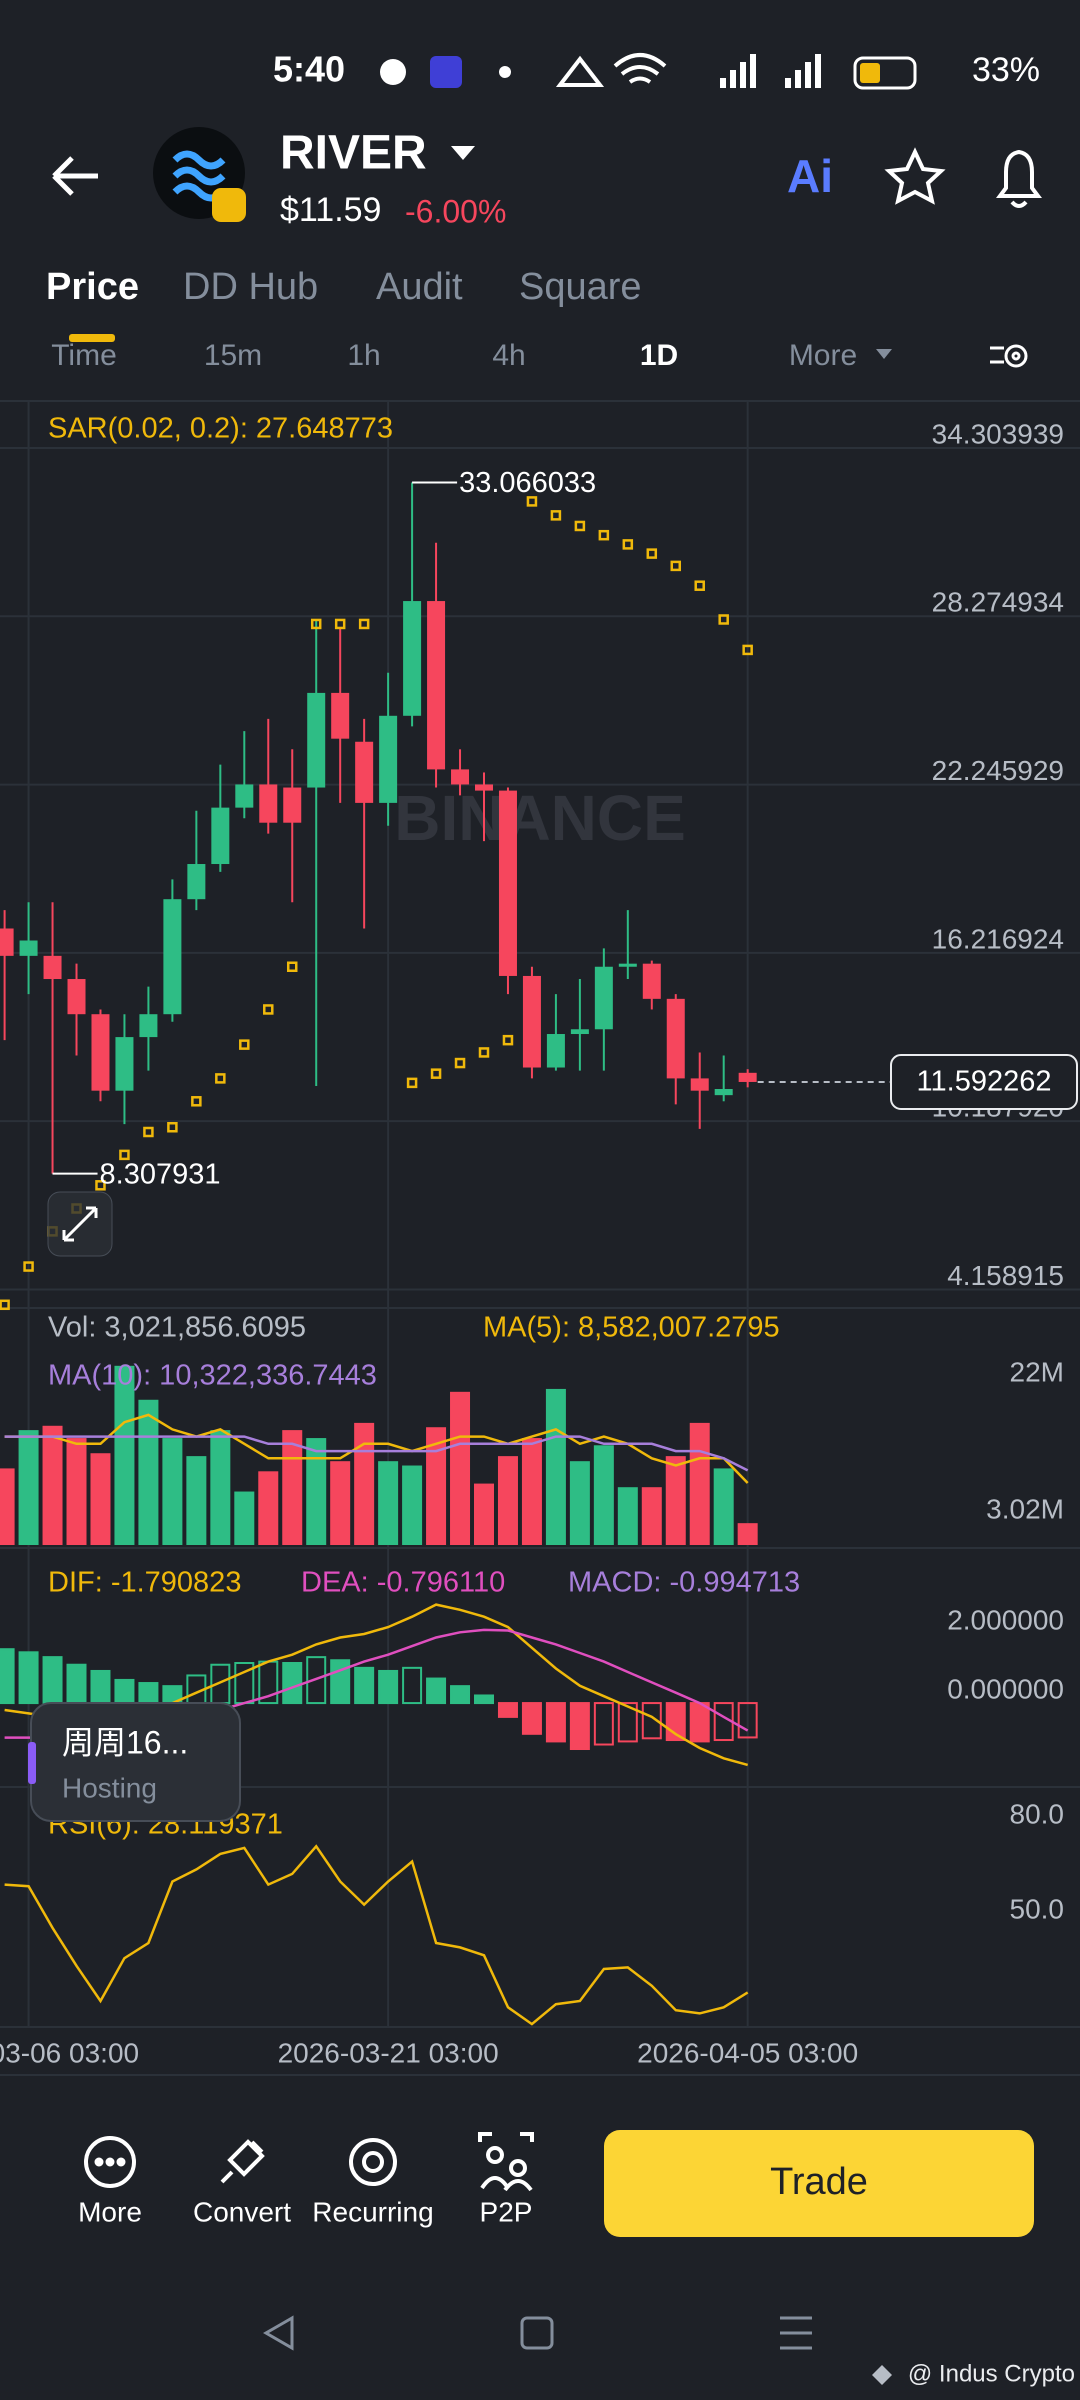  What do you see at coordinates (233, 355) in the screenshot?
I see `interval: 15m` at bounding box center [233, 355].